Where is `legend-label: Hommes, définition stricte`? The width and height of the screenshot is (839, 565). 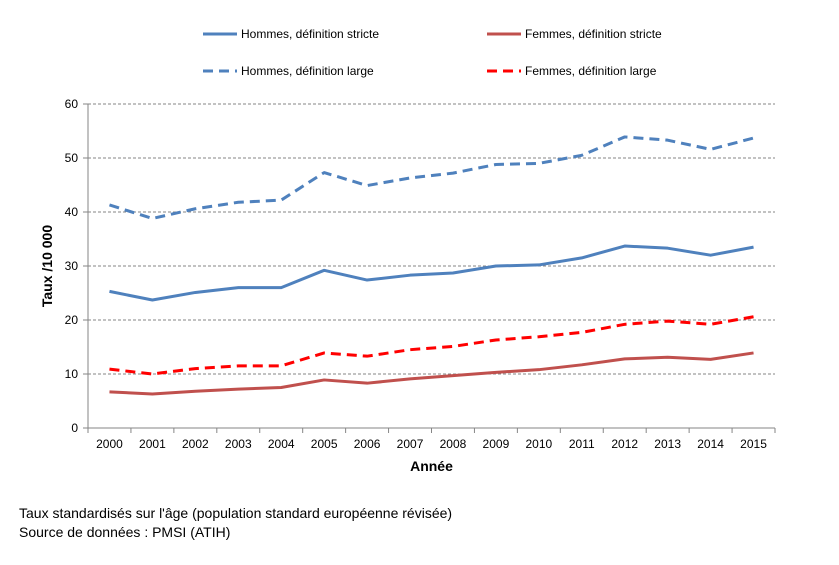 legend-label: Hommes, définition stricte is located at coordinates (310, 34).